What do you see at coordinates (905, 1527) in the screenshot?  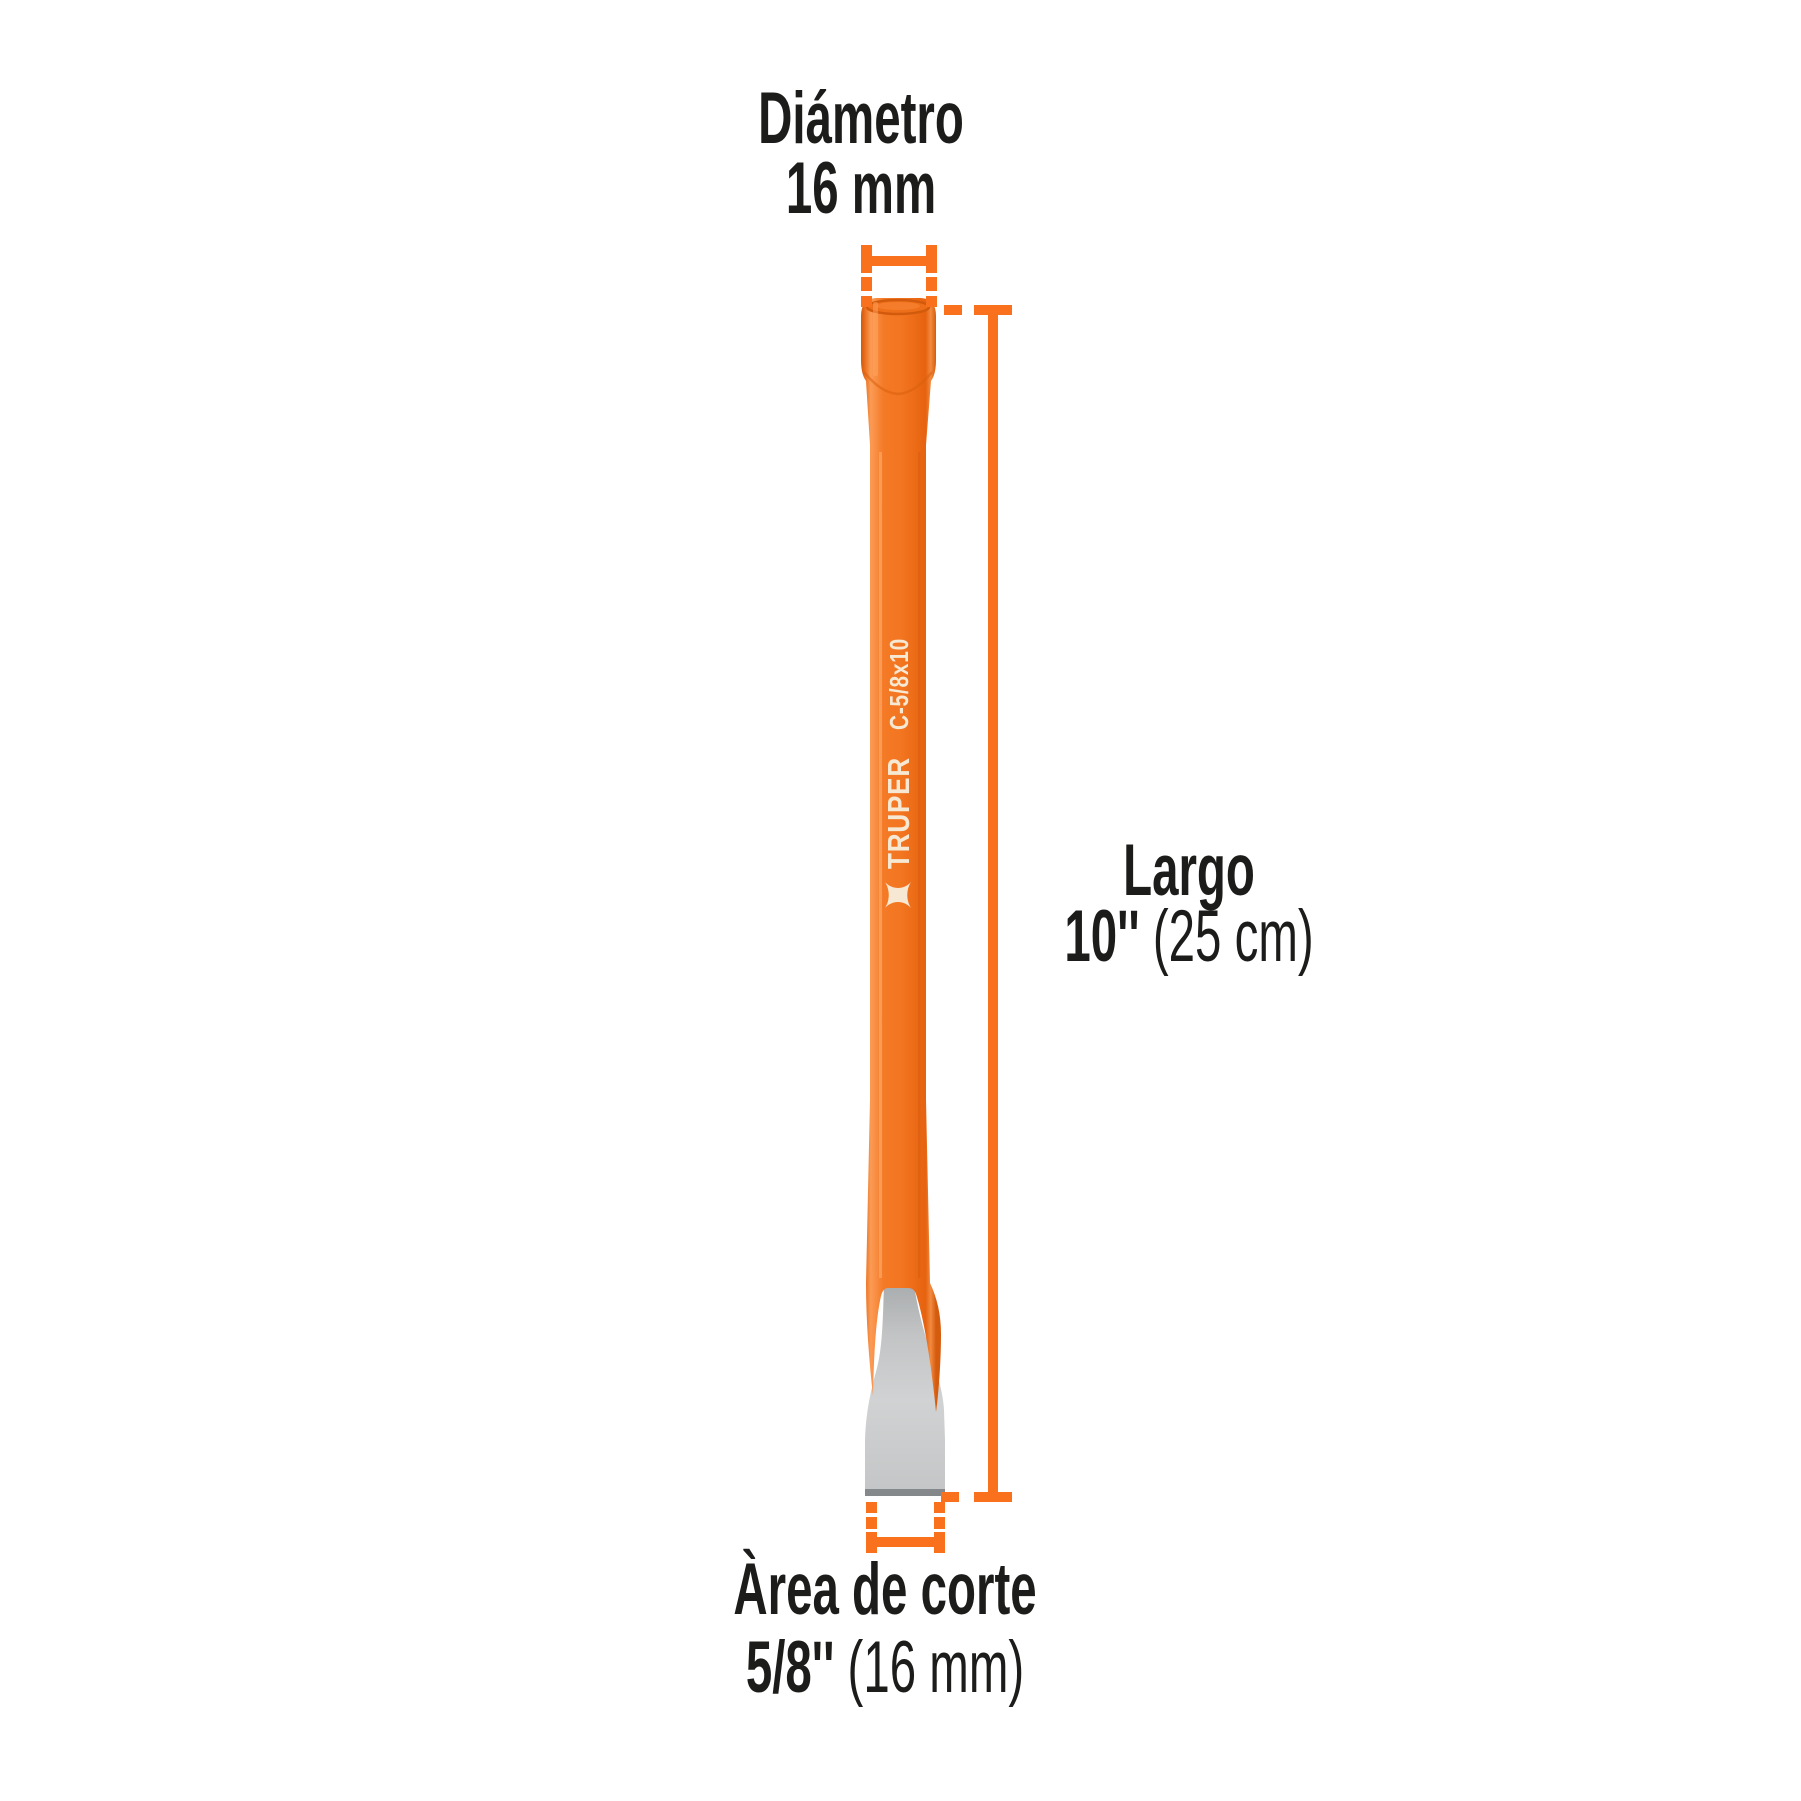 I see `cutting-area-dimension-marker` at bounding box center [905, 1527].